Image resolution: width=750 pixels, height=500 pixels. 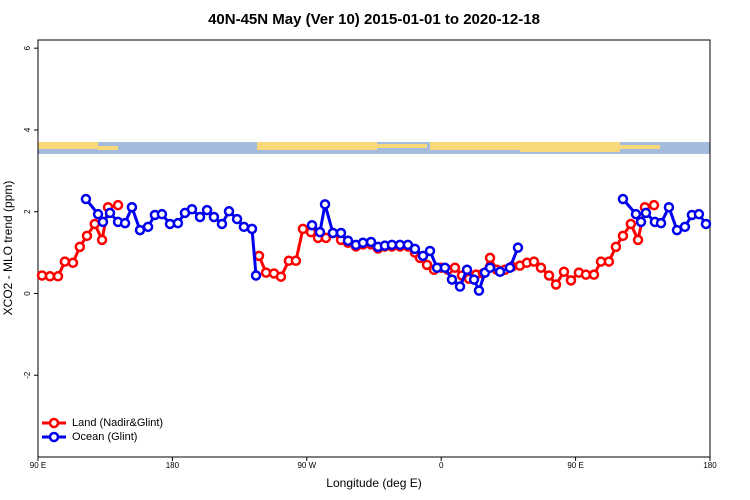 I want to click on land-ocean-strip, so click(x=374, y=148).